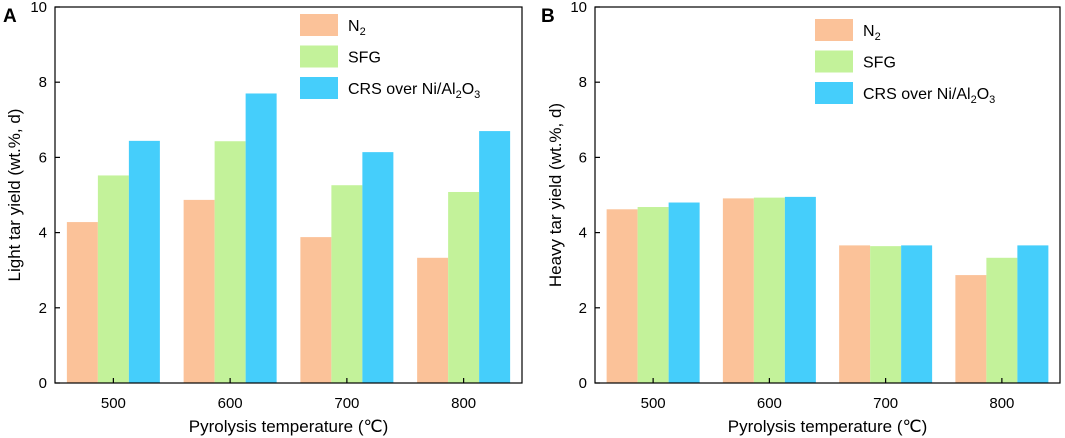 The width and height of the screenshot is (1065, 438). Describe the element at coordinates (929, 96) in the screenshot. I see `panel-b-legend-label: CRS over Ni/Al2O3` at that location.